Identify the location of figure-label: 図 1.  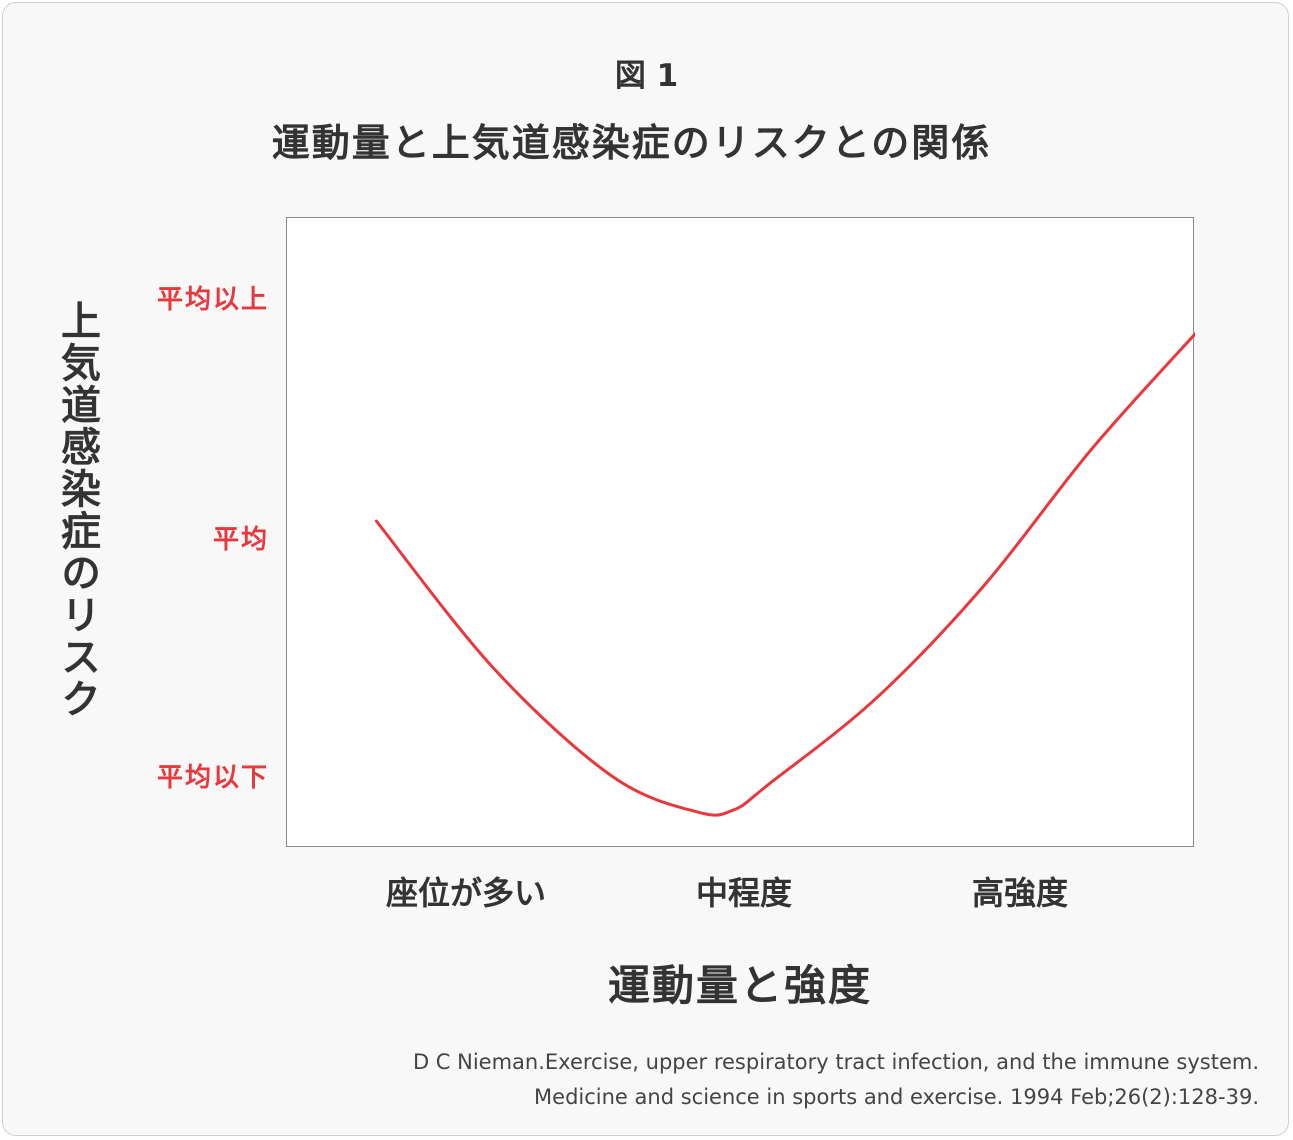
(646, 76).